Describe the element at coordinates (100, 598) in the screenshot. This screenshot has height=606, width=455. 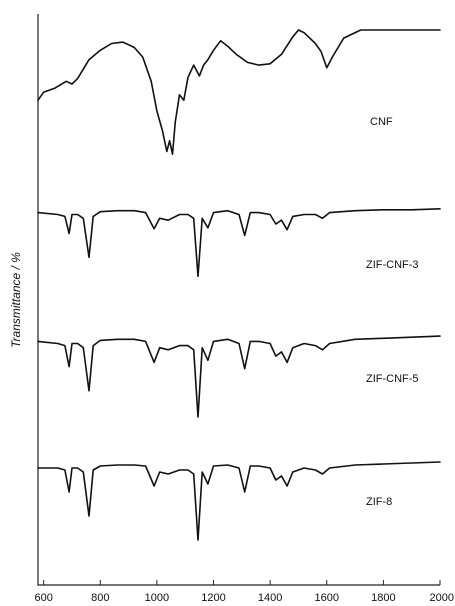
I see `x-tick-label: 800` at that location.